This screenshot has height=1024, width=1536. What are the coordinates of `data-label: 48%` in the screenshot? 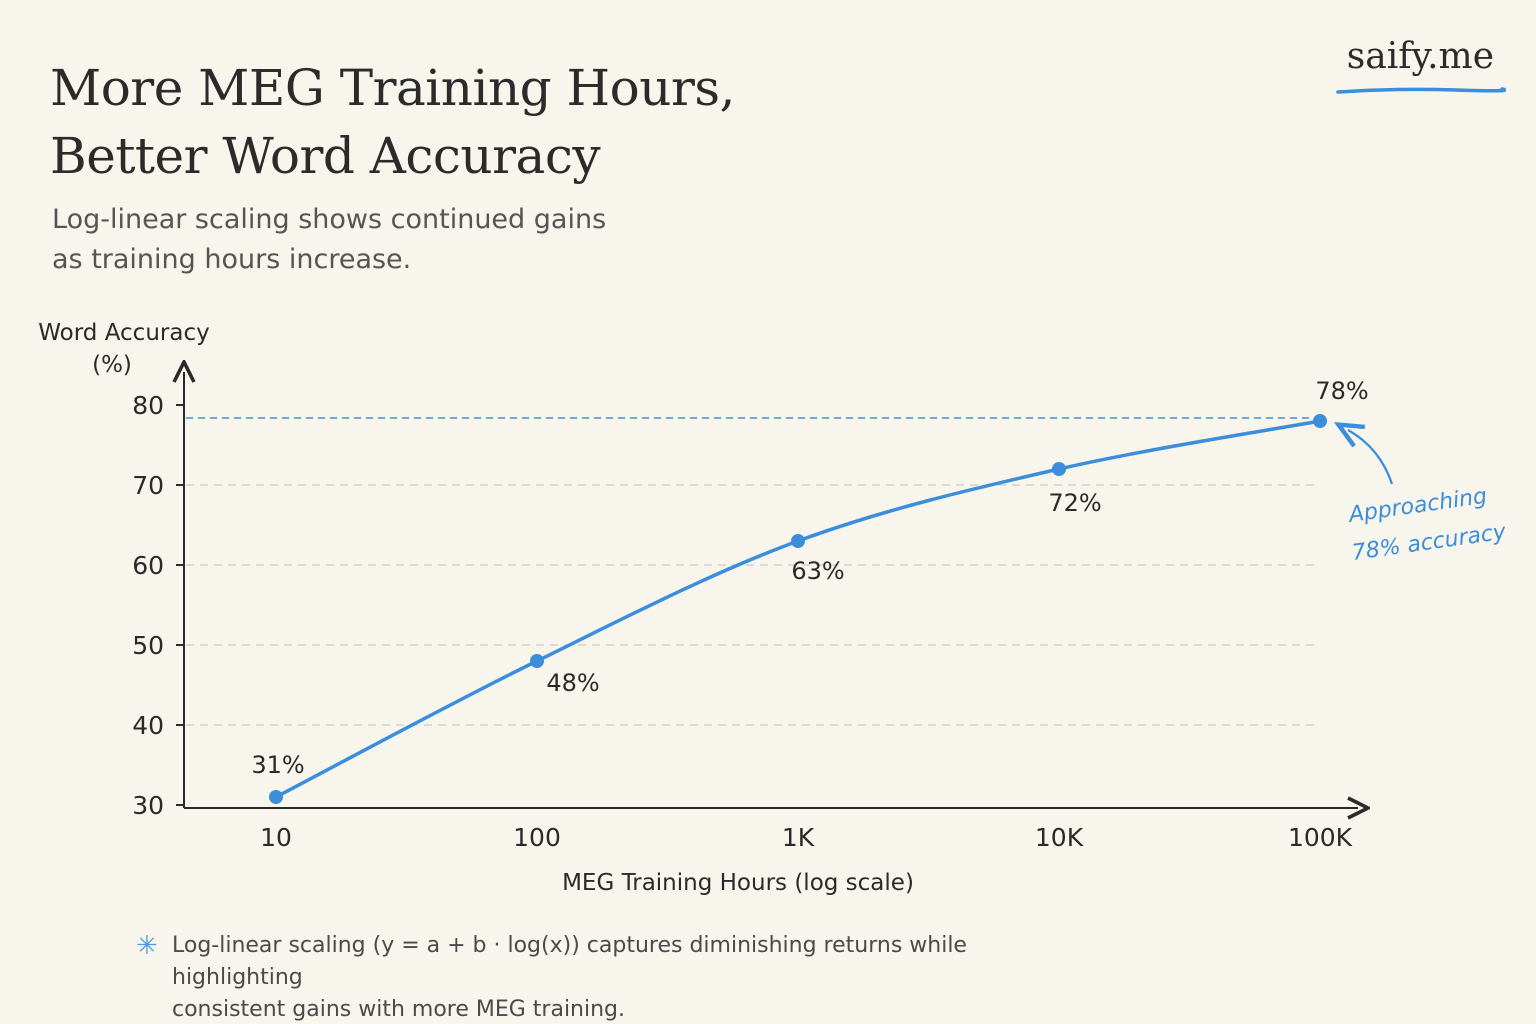 It's located at (572, 683).